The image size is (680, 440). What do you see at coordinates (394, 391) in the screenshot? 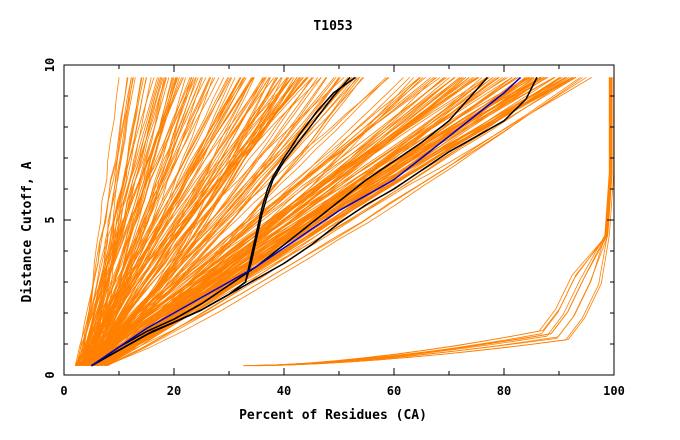
I see `x-tick-label: 60` at bounding box center [394, 391].